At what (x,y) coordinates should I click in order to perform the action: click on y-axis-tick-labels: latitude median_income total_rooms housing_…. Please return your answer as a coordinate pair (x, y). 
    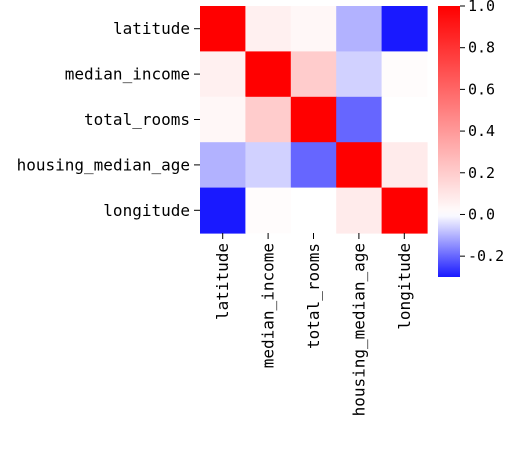
    Looking at the image, I should click on (103, 119).